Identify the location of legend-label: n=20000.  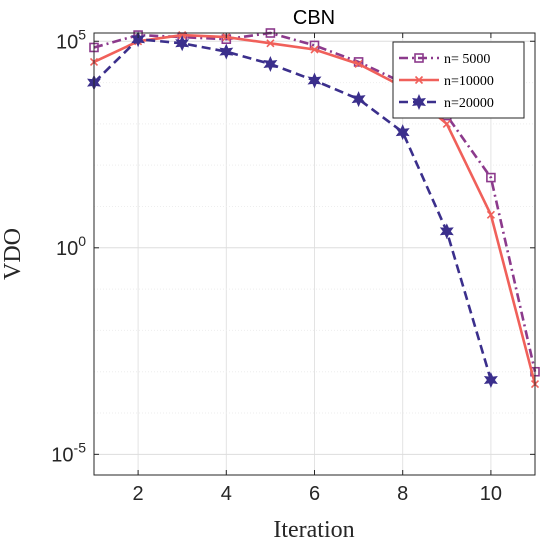
(469, 103).